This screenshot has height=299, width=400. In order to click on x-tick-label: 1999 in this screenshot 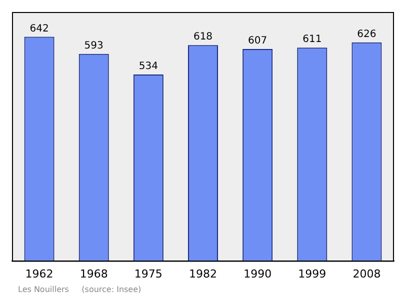, I will do `click(312, 273)`.